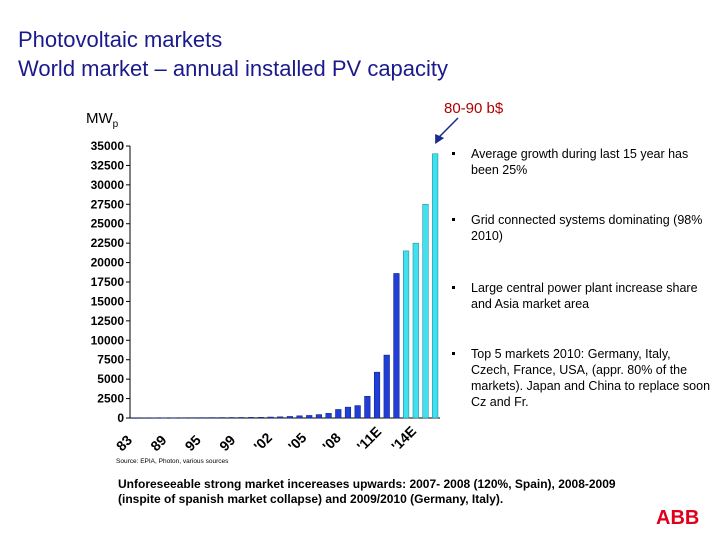 Image resolution: width=720 pixels, height=540 pixels. What do you see at coordinates (108, 204) in the screenshot?
I see `y-tick-label: 27500` at bounding box center [108, 204].